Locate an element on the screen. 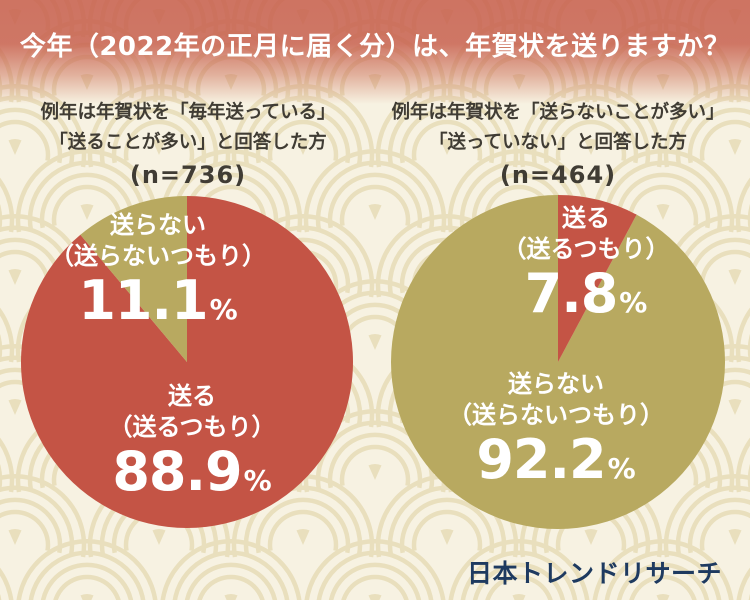 The height and width of the screenshot is (600, 750). slice-value: 7.8% is located at coordinates (586, 293).